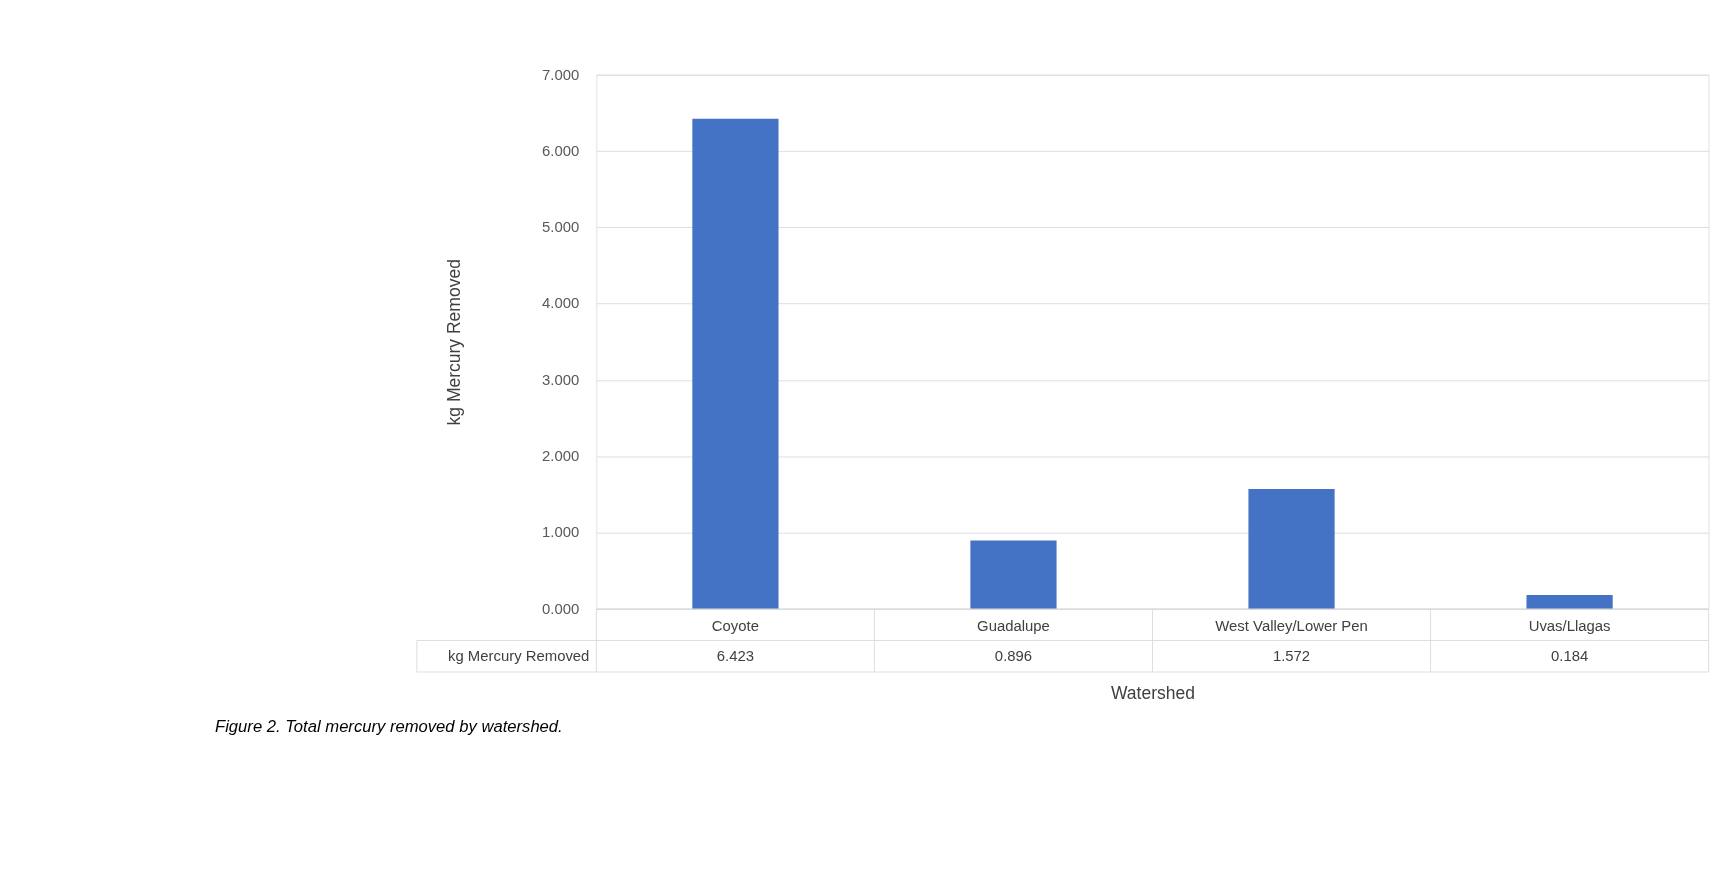 The image size is (1727, 887). Describe the element at coordinates (561, 74) in the screenshot. I see `y-tick-label: 7.000` at that location.